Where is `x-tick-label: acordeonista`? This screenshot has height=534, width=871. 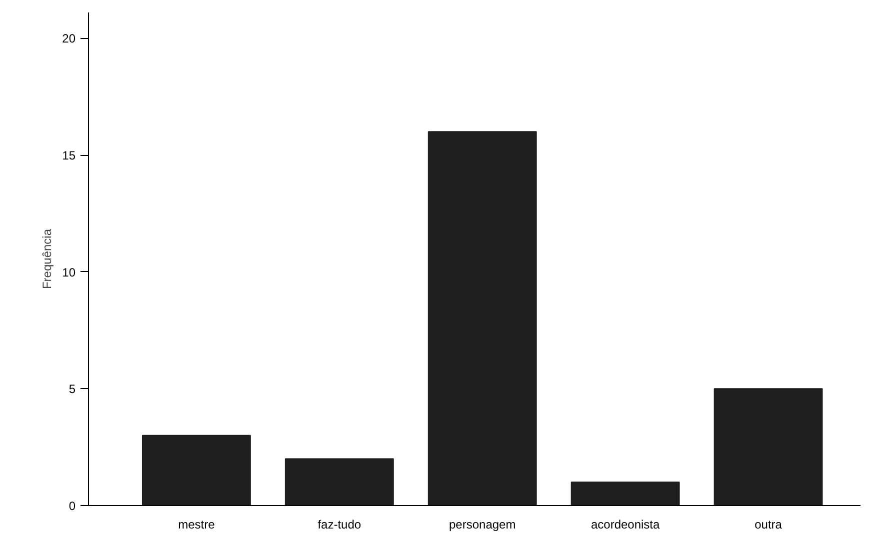 x-tick-label: acordeonista is located at coordinates (625, 525).